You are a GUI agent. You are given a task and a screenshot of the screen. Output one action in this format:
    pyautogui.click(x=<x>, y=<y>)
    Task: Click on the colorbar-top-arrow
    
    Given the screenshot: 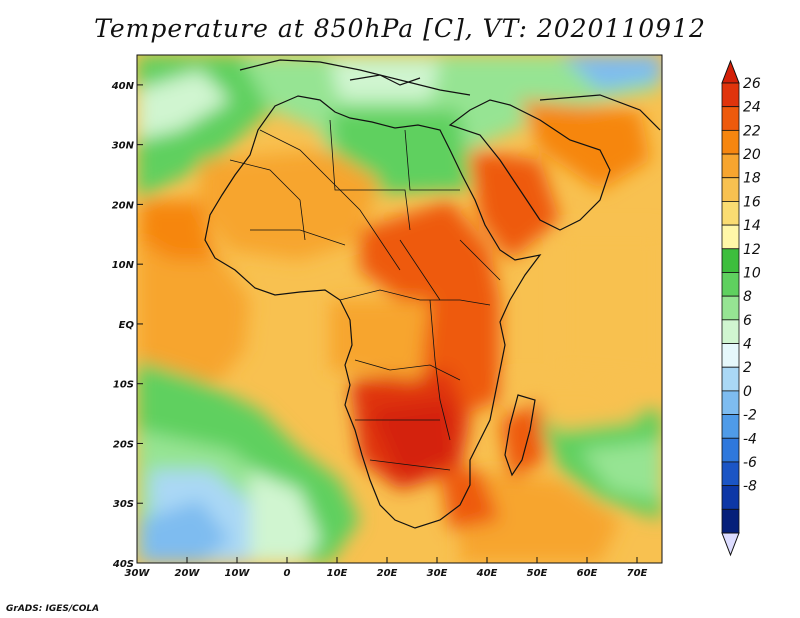 What is the action you would take?
    pyautogui.click(x=730, y=71)
    